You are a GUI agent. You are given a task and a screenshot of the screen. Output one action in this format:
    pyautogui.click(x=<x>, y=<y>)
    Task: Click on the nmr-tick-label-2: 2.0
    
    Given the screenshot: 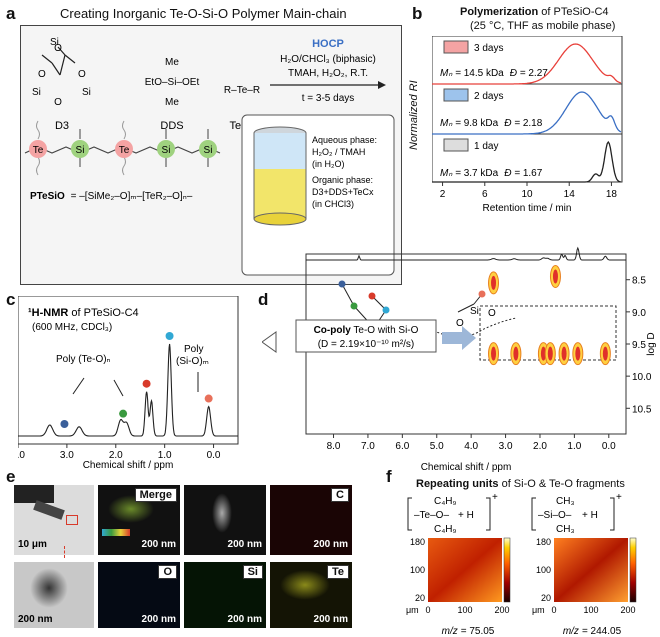 What is the action you would take?
    pyautogui.click(x=116, y=455)
    